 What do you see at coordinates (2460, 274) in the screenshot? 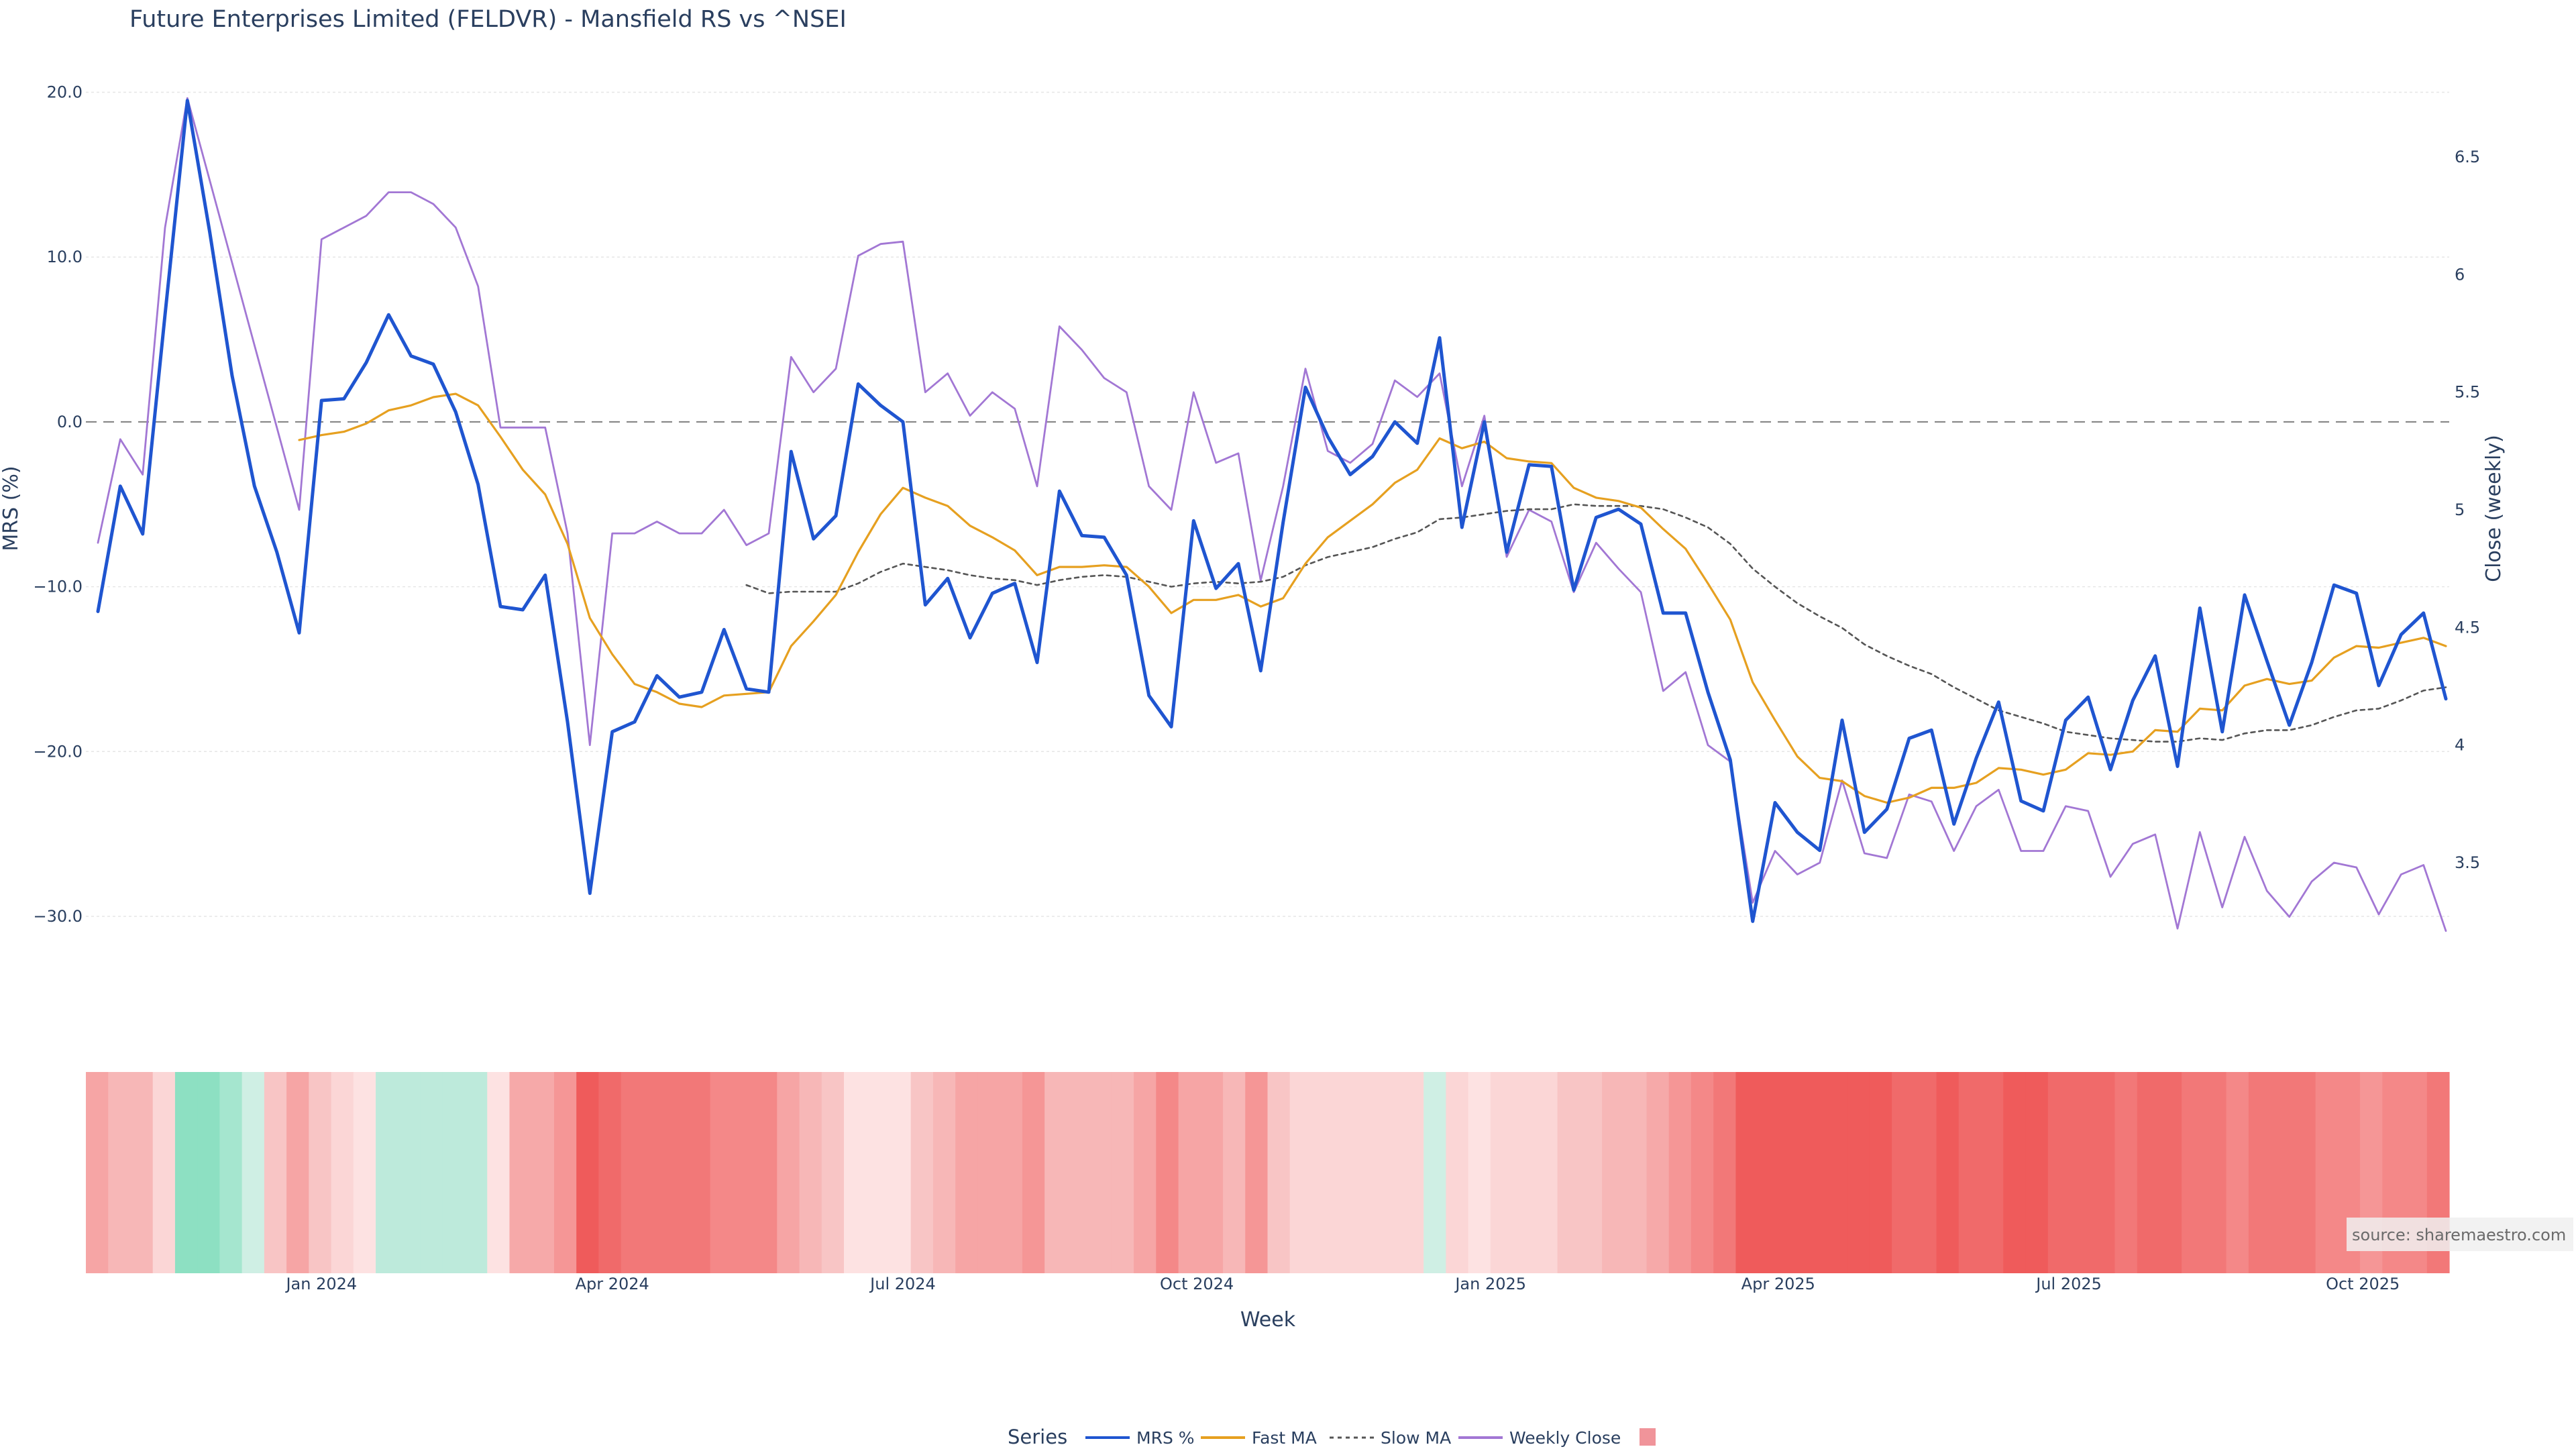
I see `y2-tick-label: 6` at bounding box center [2460, 274].